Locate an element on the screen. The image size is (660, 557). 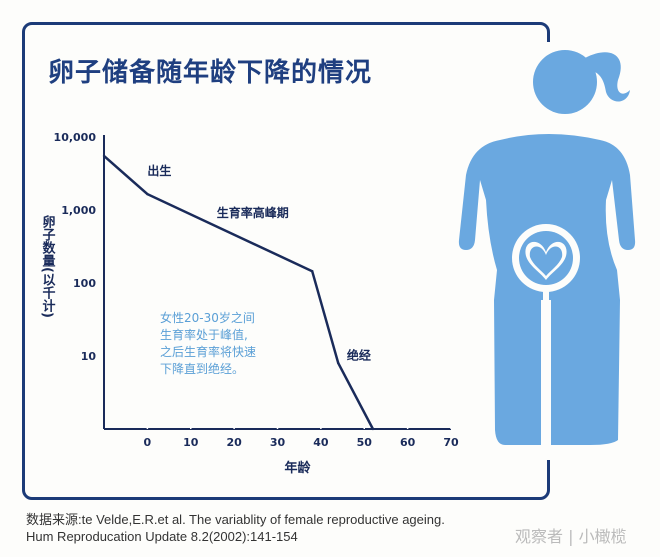
annotation-label: 出生 is located at coordinates (159, 170).